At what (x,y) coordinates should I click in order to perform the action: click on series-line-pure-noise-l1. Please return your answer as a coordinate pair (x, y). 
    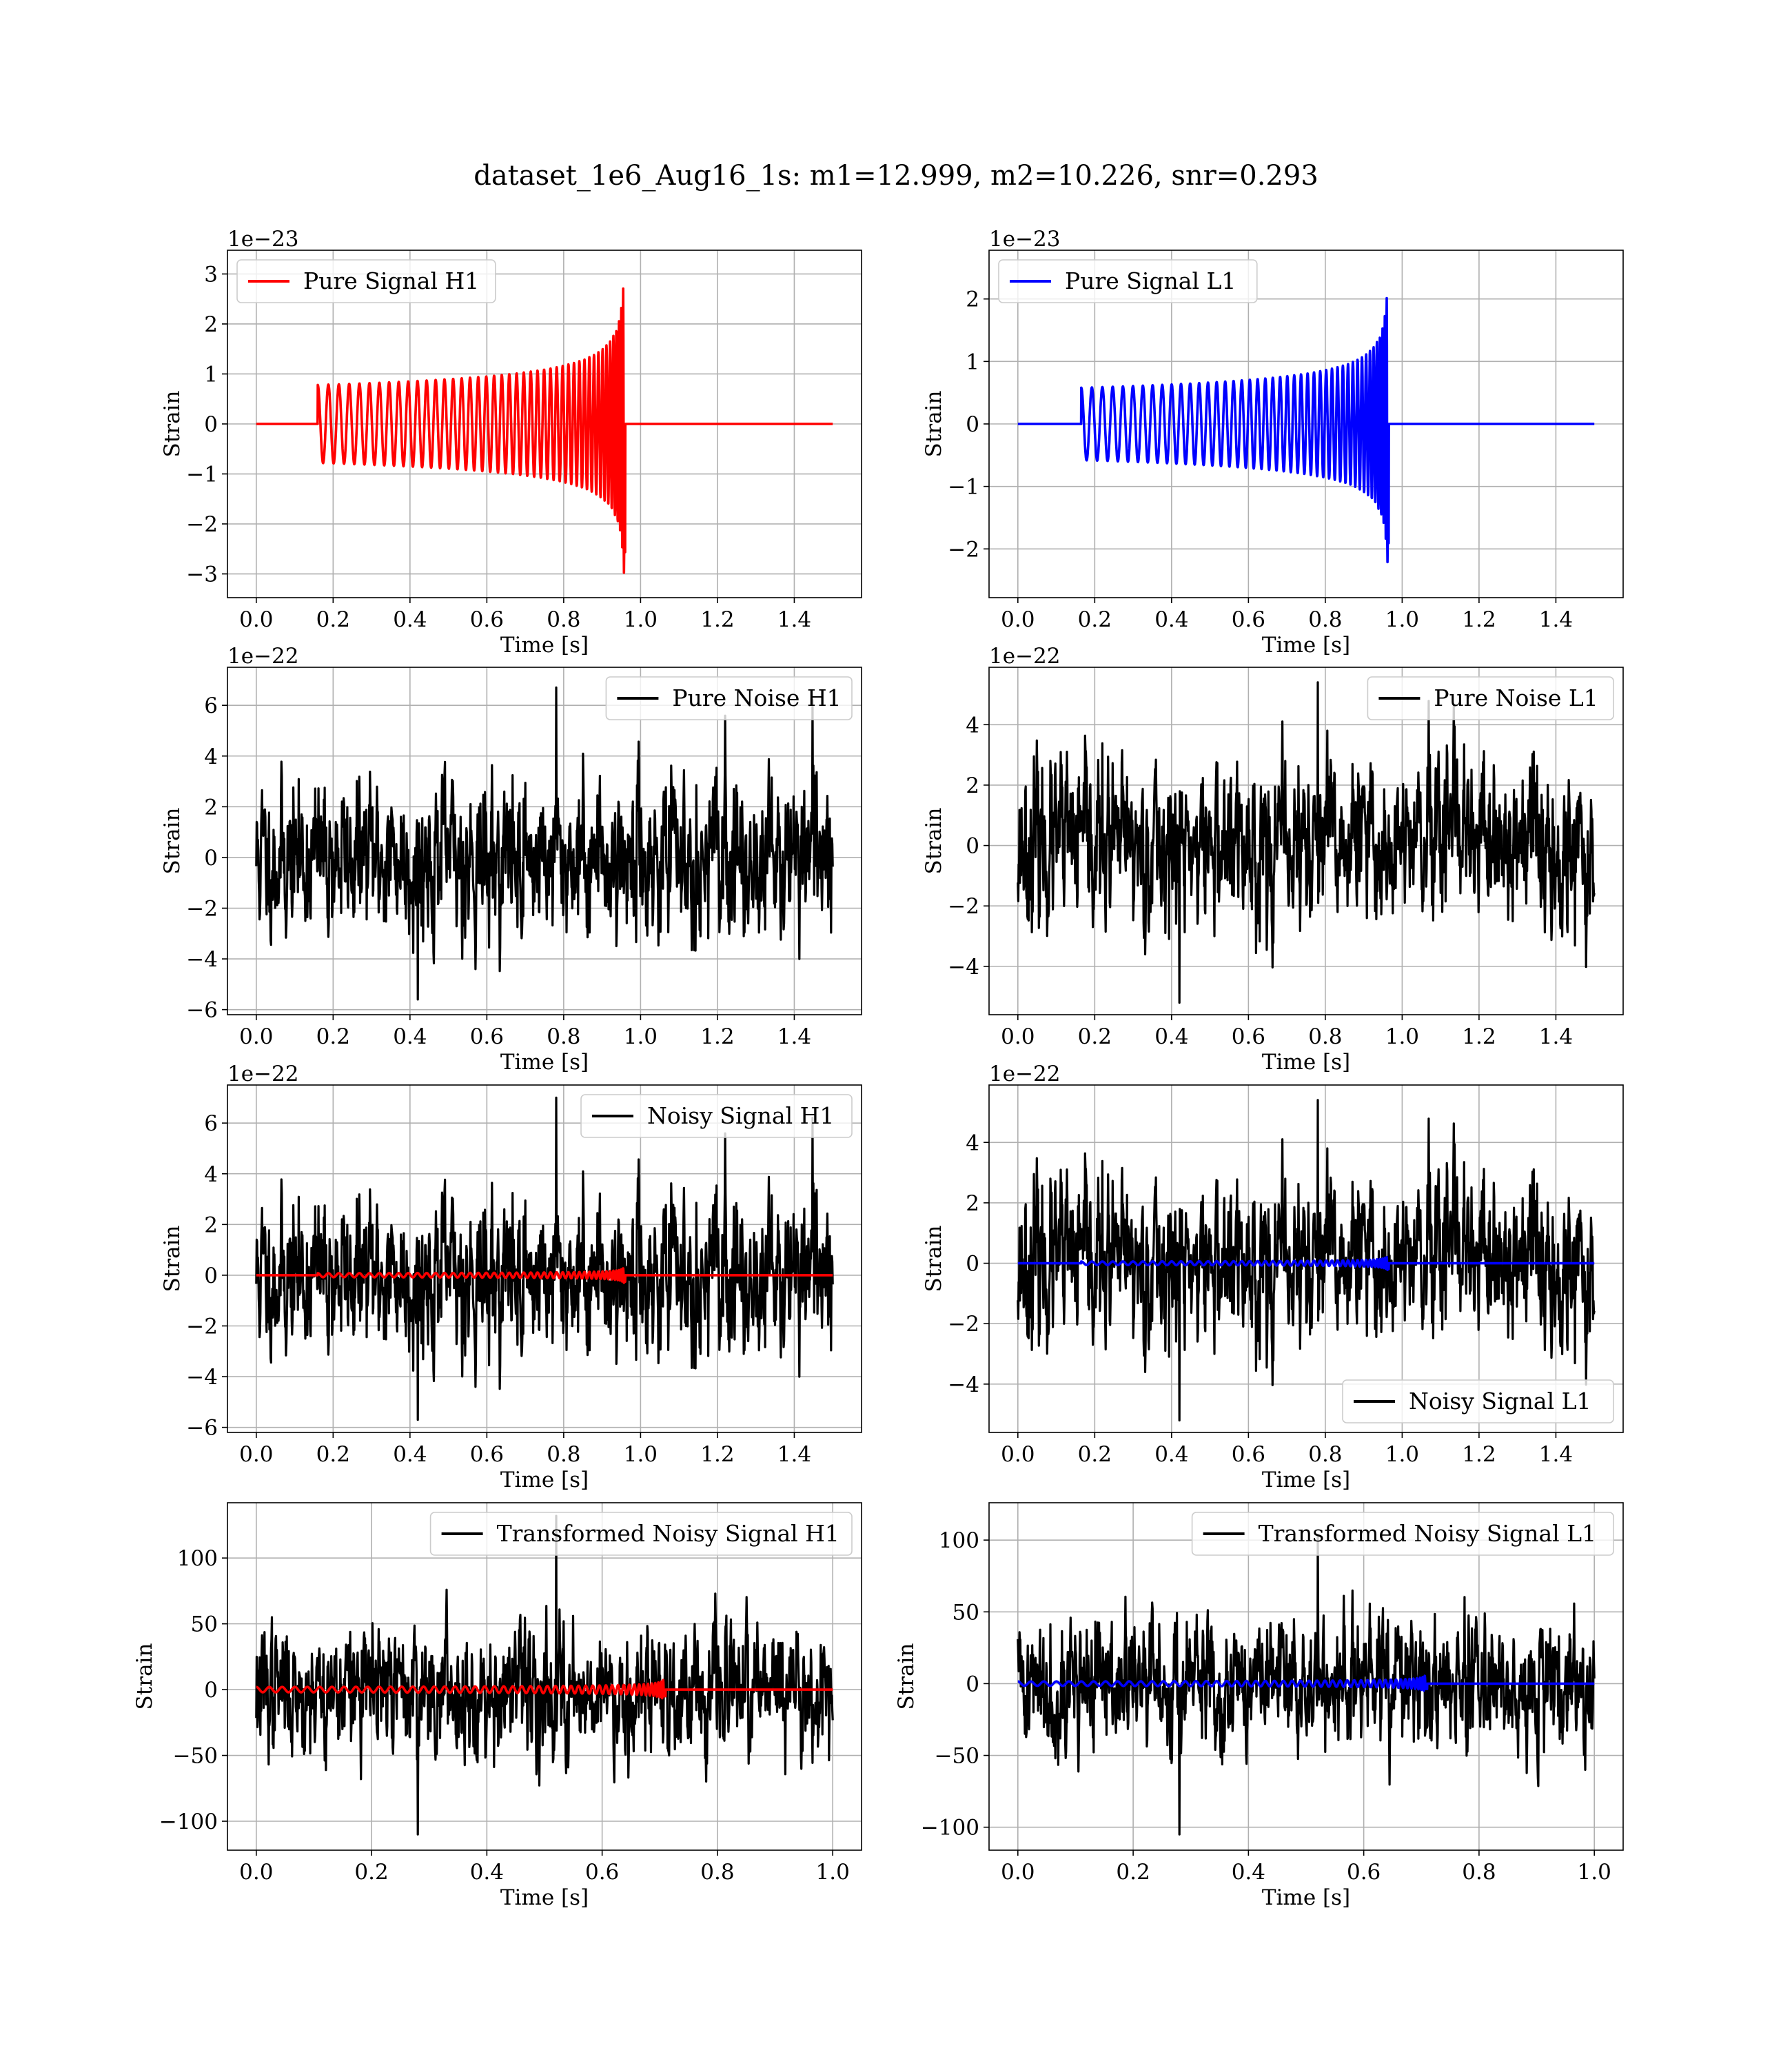
    Looking at the image, I should click on (1306, 842).